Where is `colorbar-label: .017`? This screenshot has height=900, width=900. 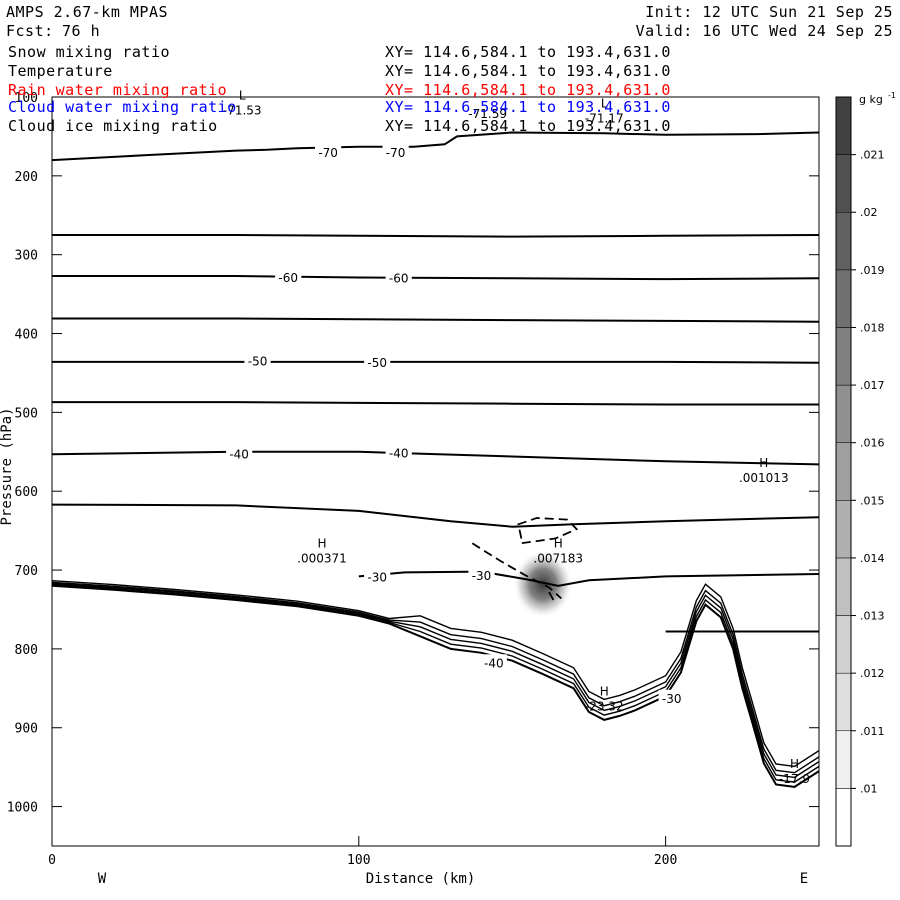
colorbar-label: .017 is located at coordinates (872, 385).